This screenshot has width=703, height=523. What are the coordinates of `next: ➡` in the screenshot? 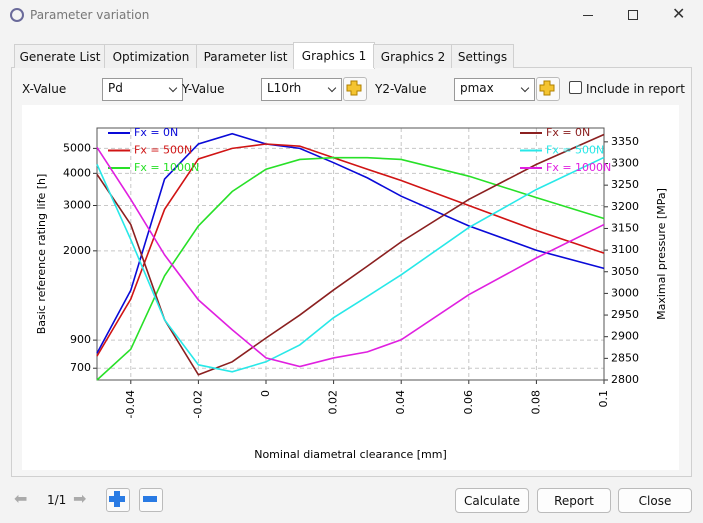 It's located at (80, 498).